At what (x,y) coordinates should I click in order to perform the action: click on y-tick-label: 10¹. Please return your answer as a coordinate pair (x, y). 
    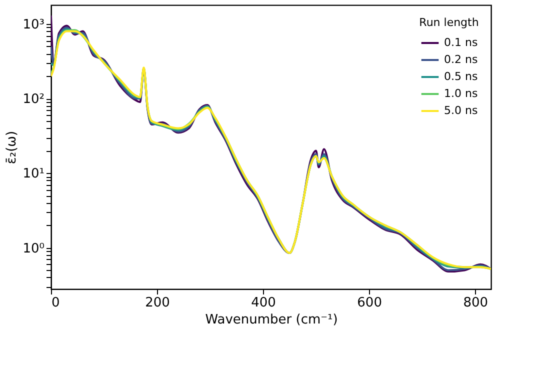
    Looking at the image, I should click on (33, 174).